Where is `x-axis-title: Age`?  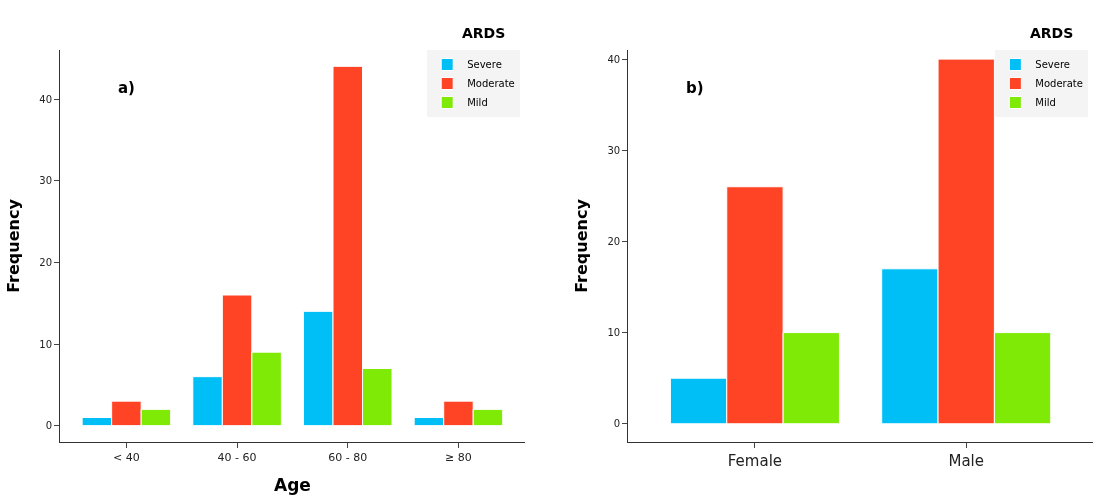 x-axis-title: Age is located at coordinates (292, 484).